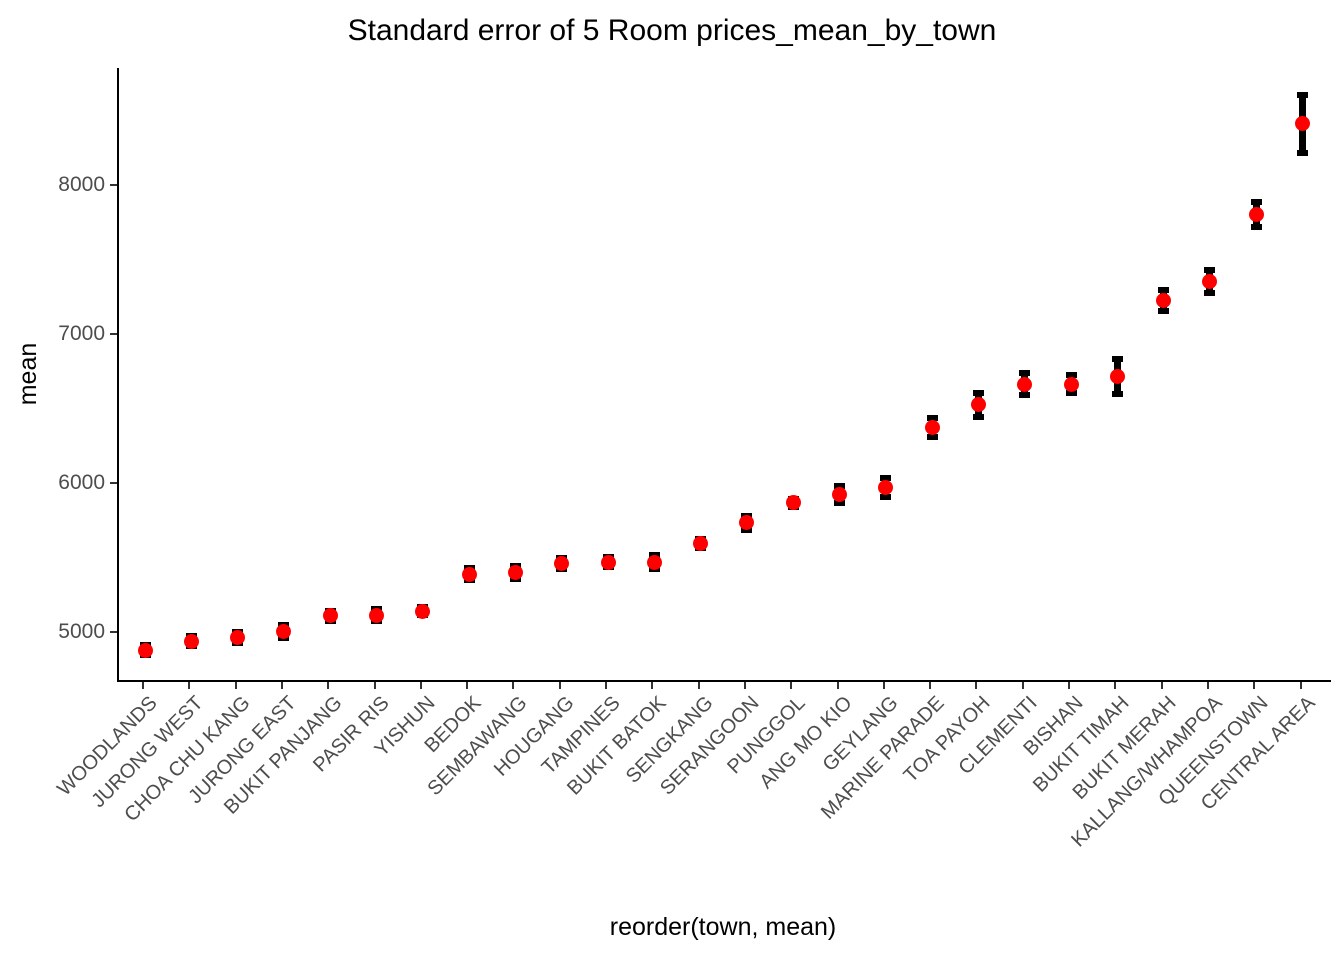  I want to click on y-tick-label: 7000, so click(81, 334).